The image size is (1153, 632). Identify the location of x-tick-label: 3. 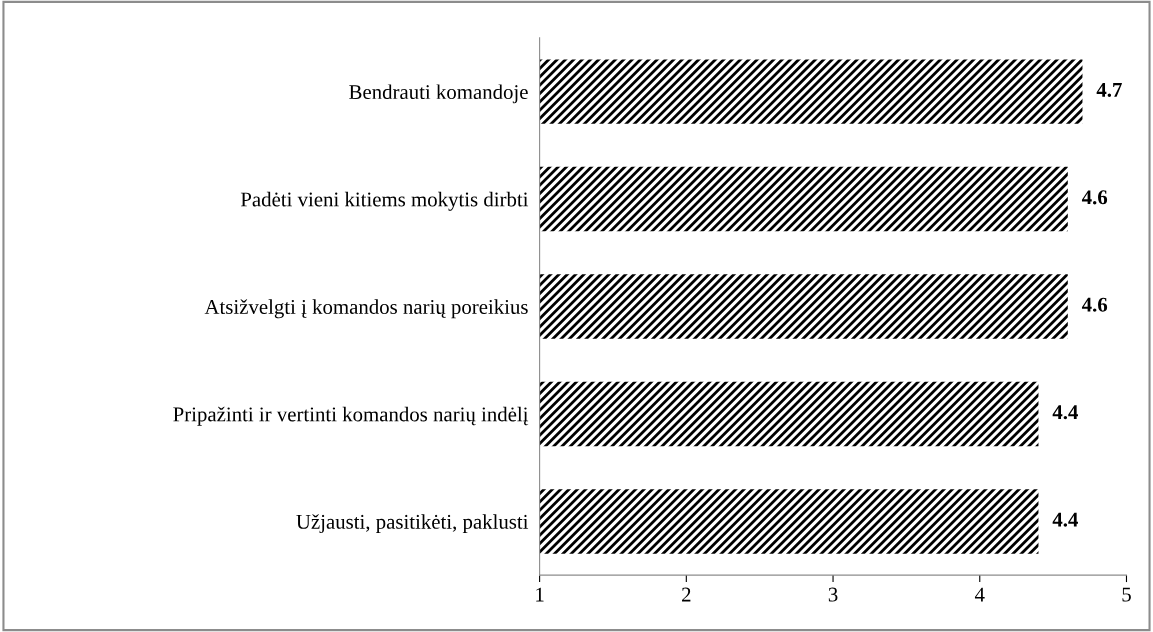
(833, 594).